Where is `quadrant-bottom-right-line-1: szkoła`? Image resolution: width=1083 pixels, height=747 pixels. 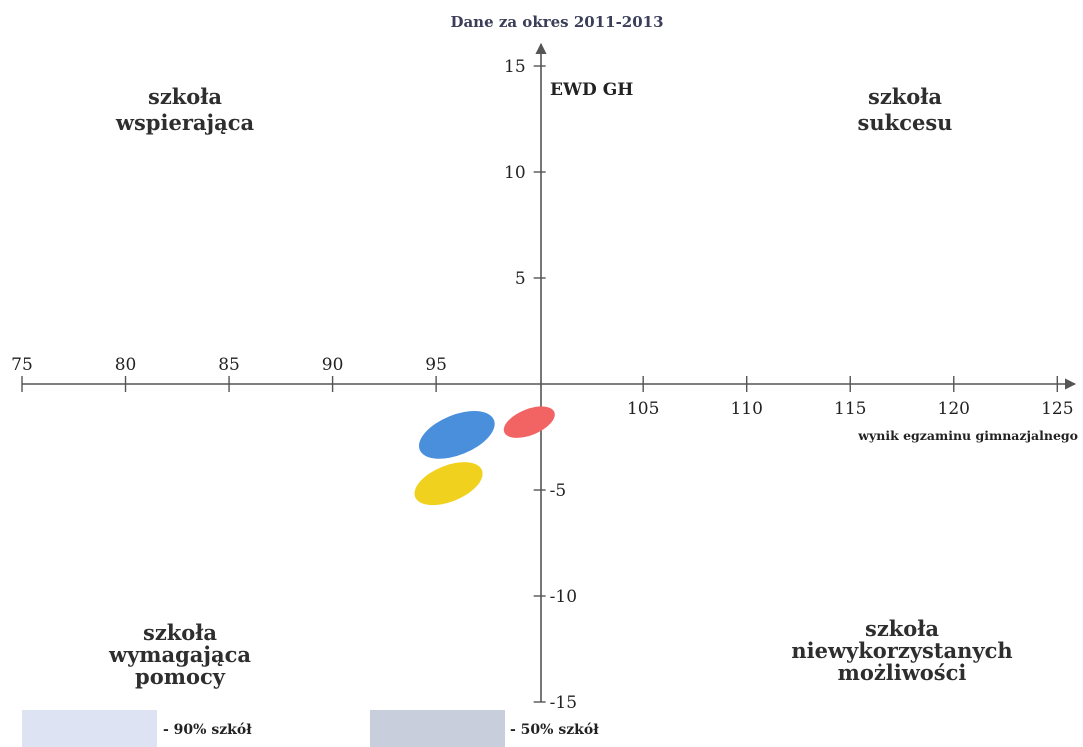 quadrant-bottom-right-line-1: szkoła is located at coordinates (902, 628).